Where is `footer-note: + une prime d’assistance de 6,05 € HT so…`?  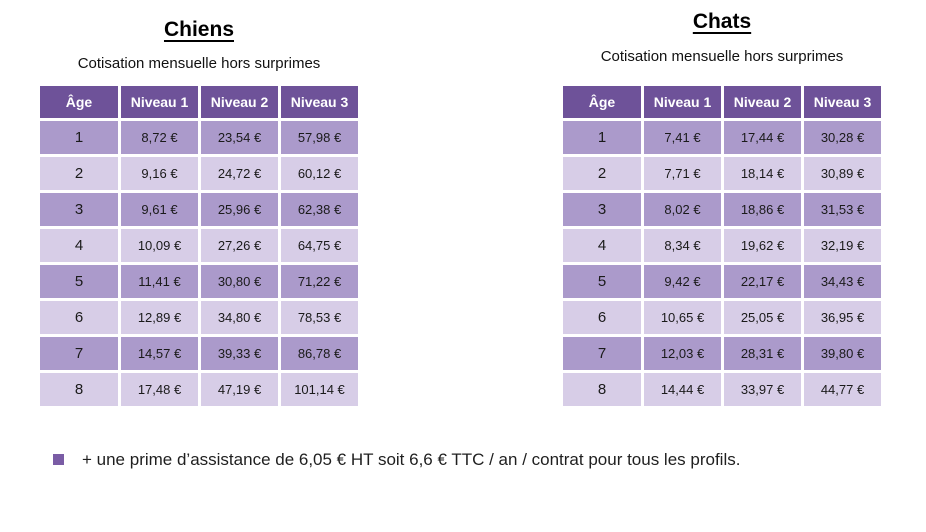
footer-note: + une prime d’assistance de 6,05 € HT so… is located at coordinates (433, 459).